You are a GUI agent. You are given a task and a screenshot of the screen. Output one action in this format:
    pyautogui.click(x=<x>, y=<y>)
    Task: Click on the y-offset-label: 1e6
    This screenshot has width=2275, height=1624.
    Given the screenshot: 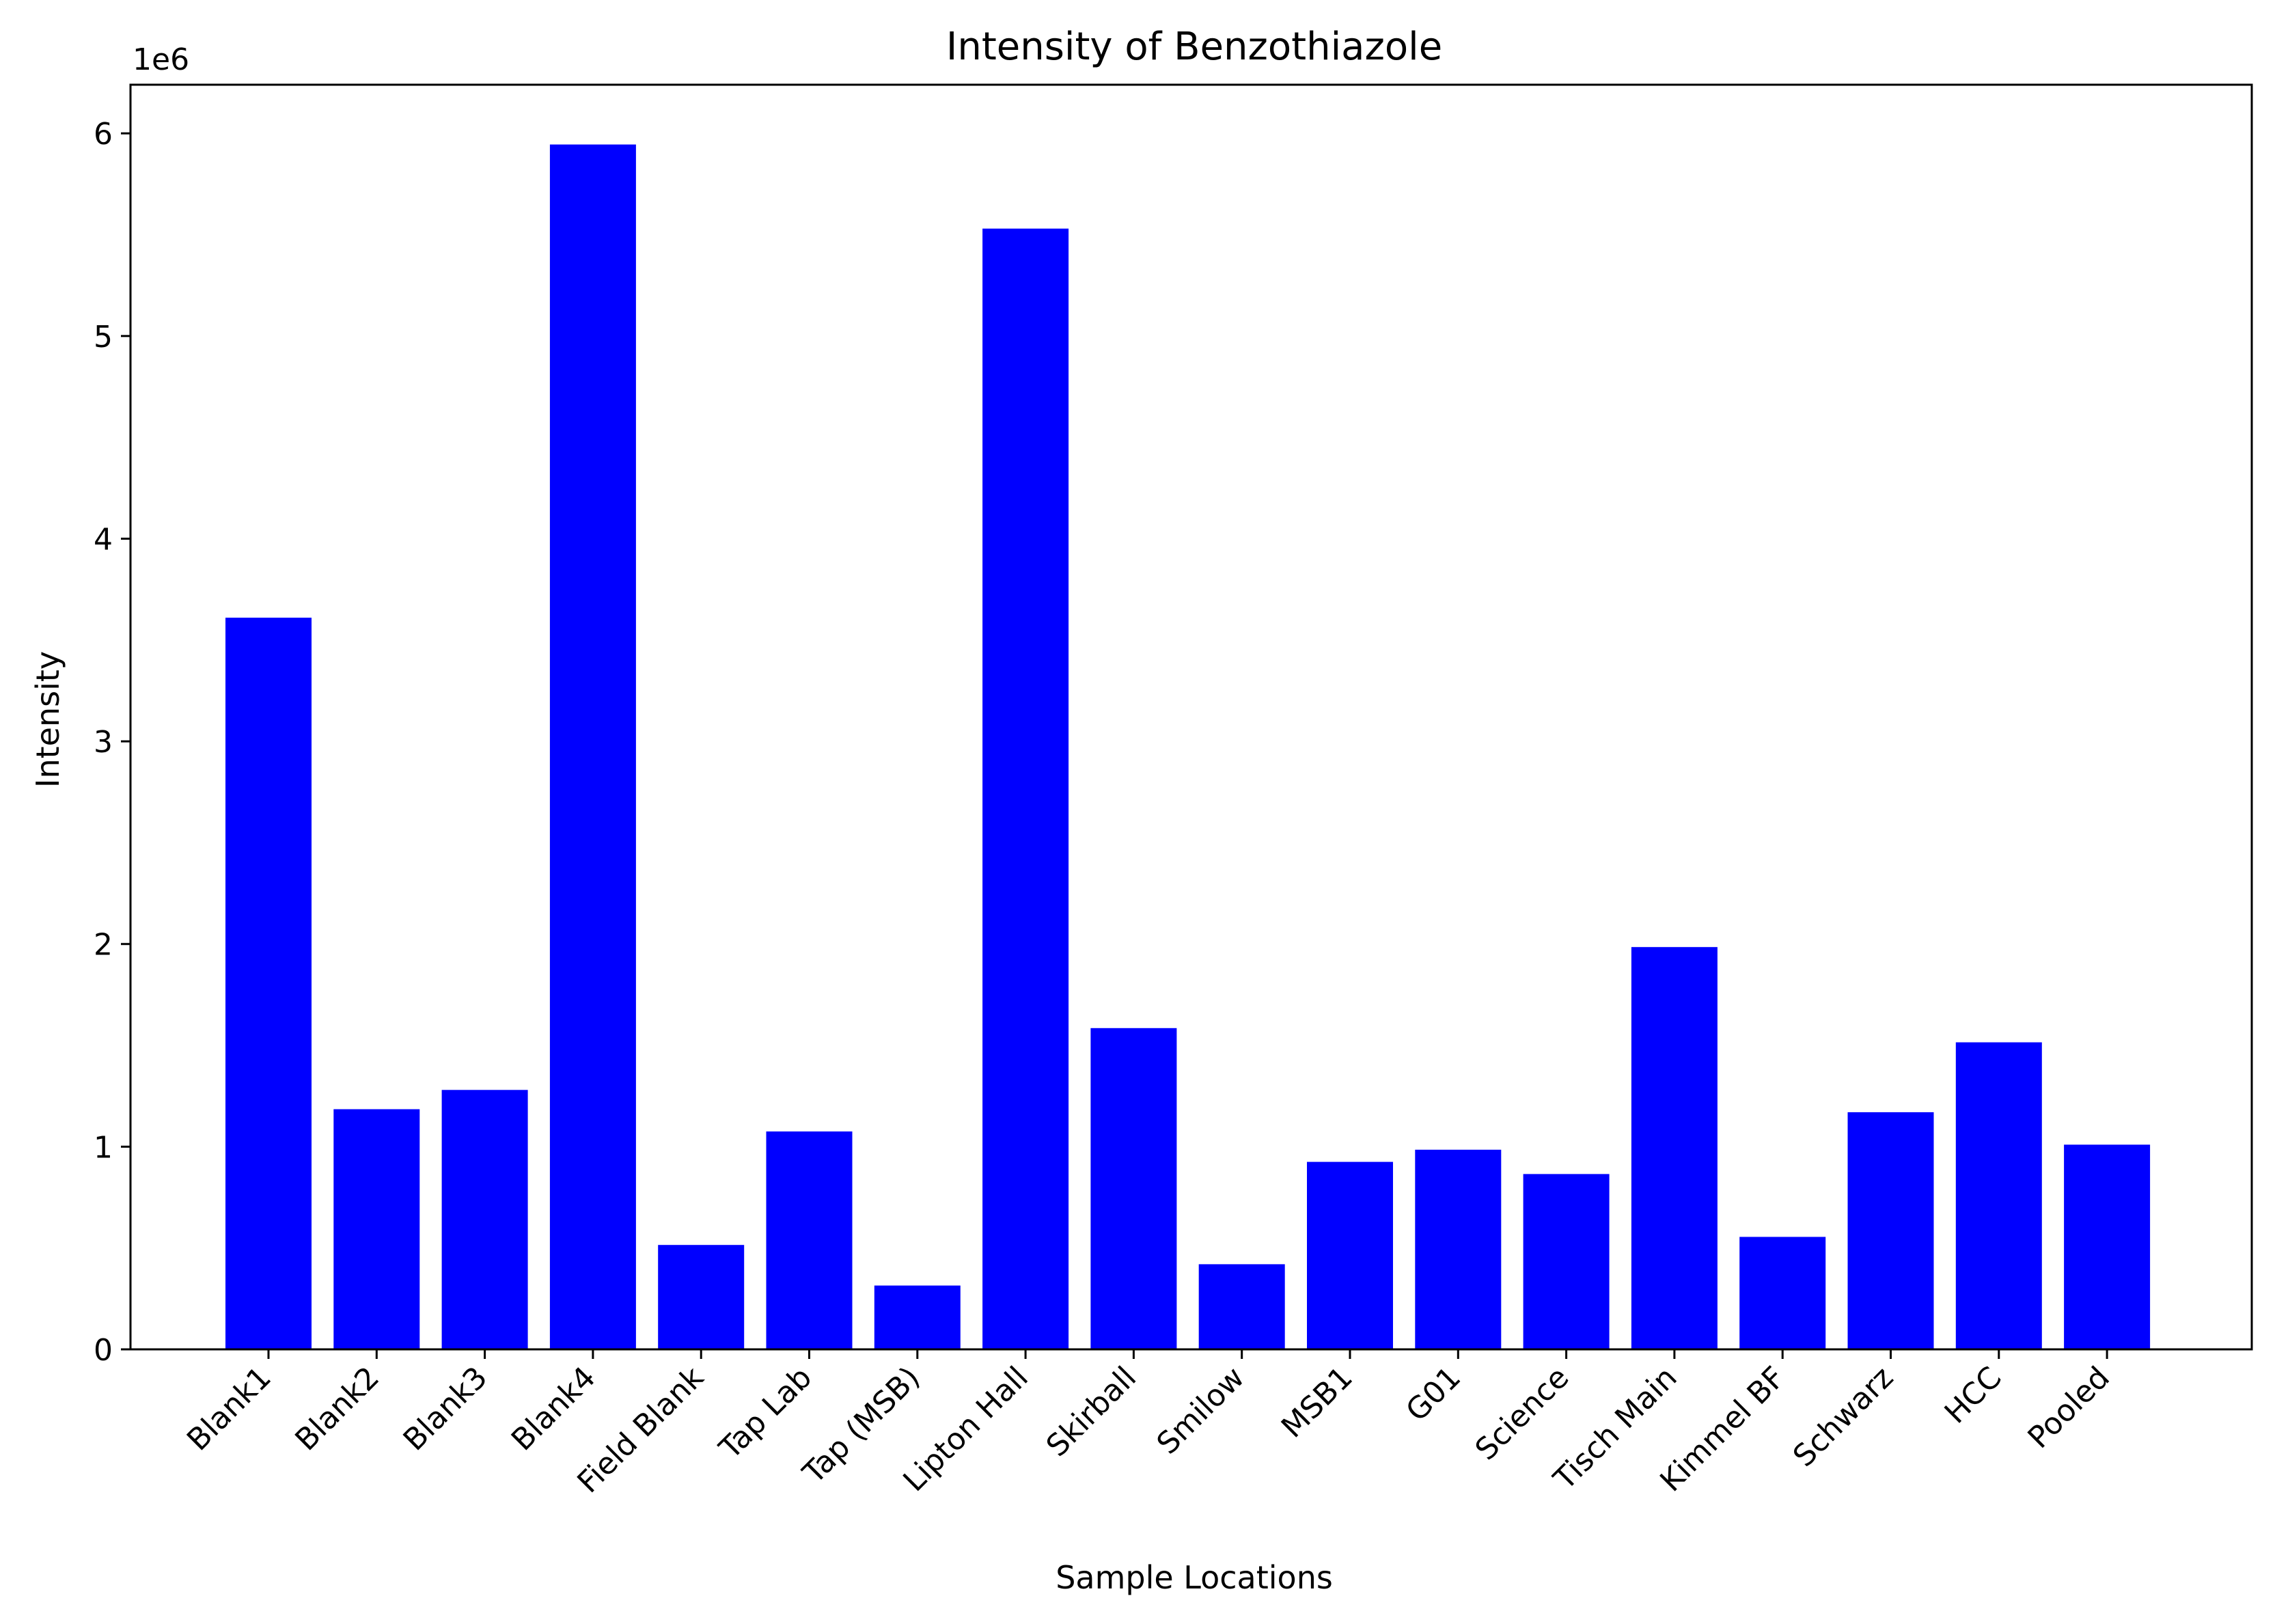 What is the action you would take?
    pyautogui.click(x=161, y=59)
    